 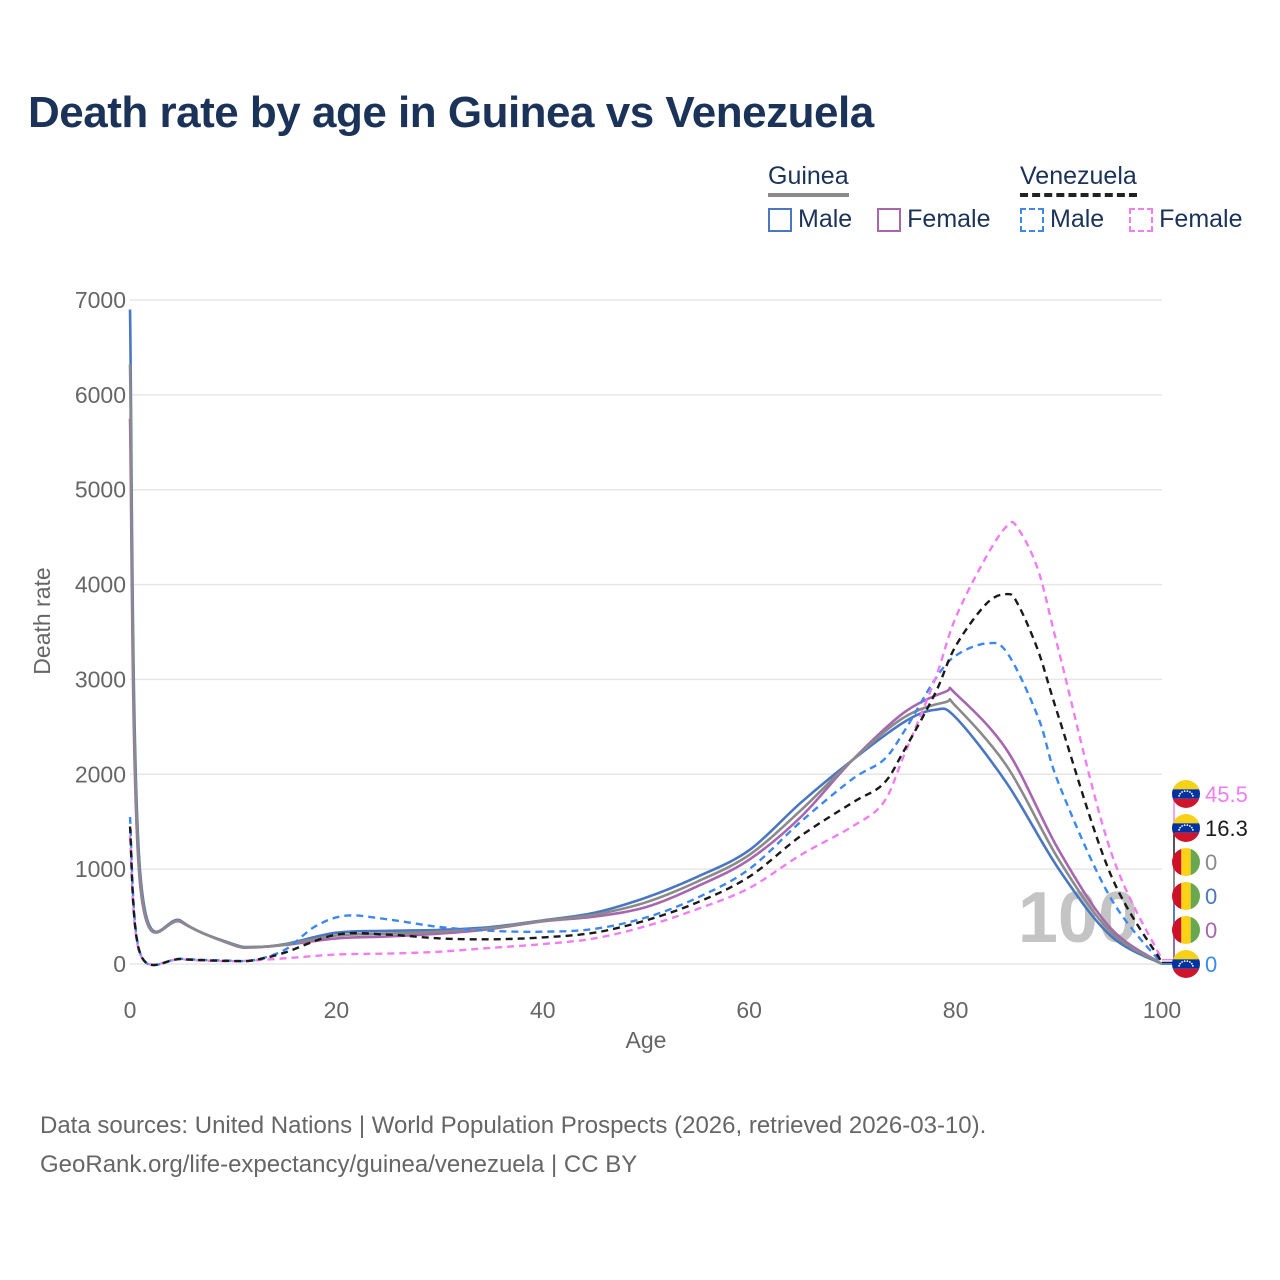 I want to click on legend-guinea-label: Guinea, so click(x=808, y=179).